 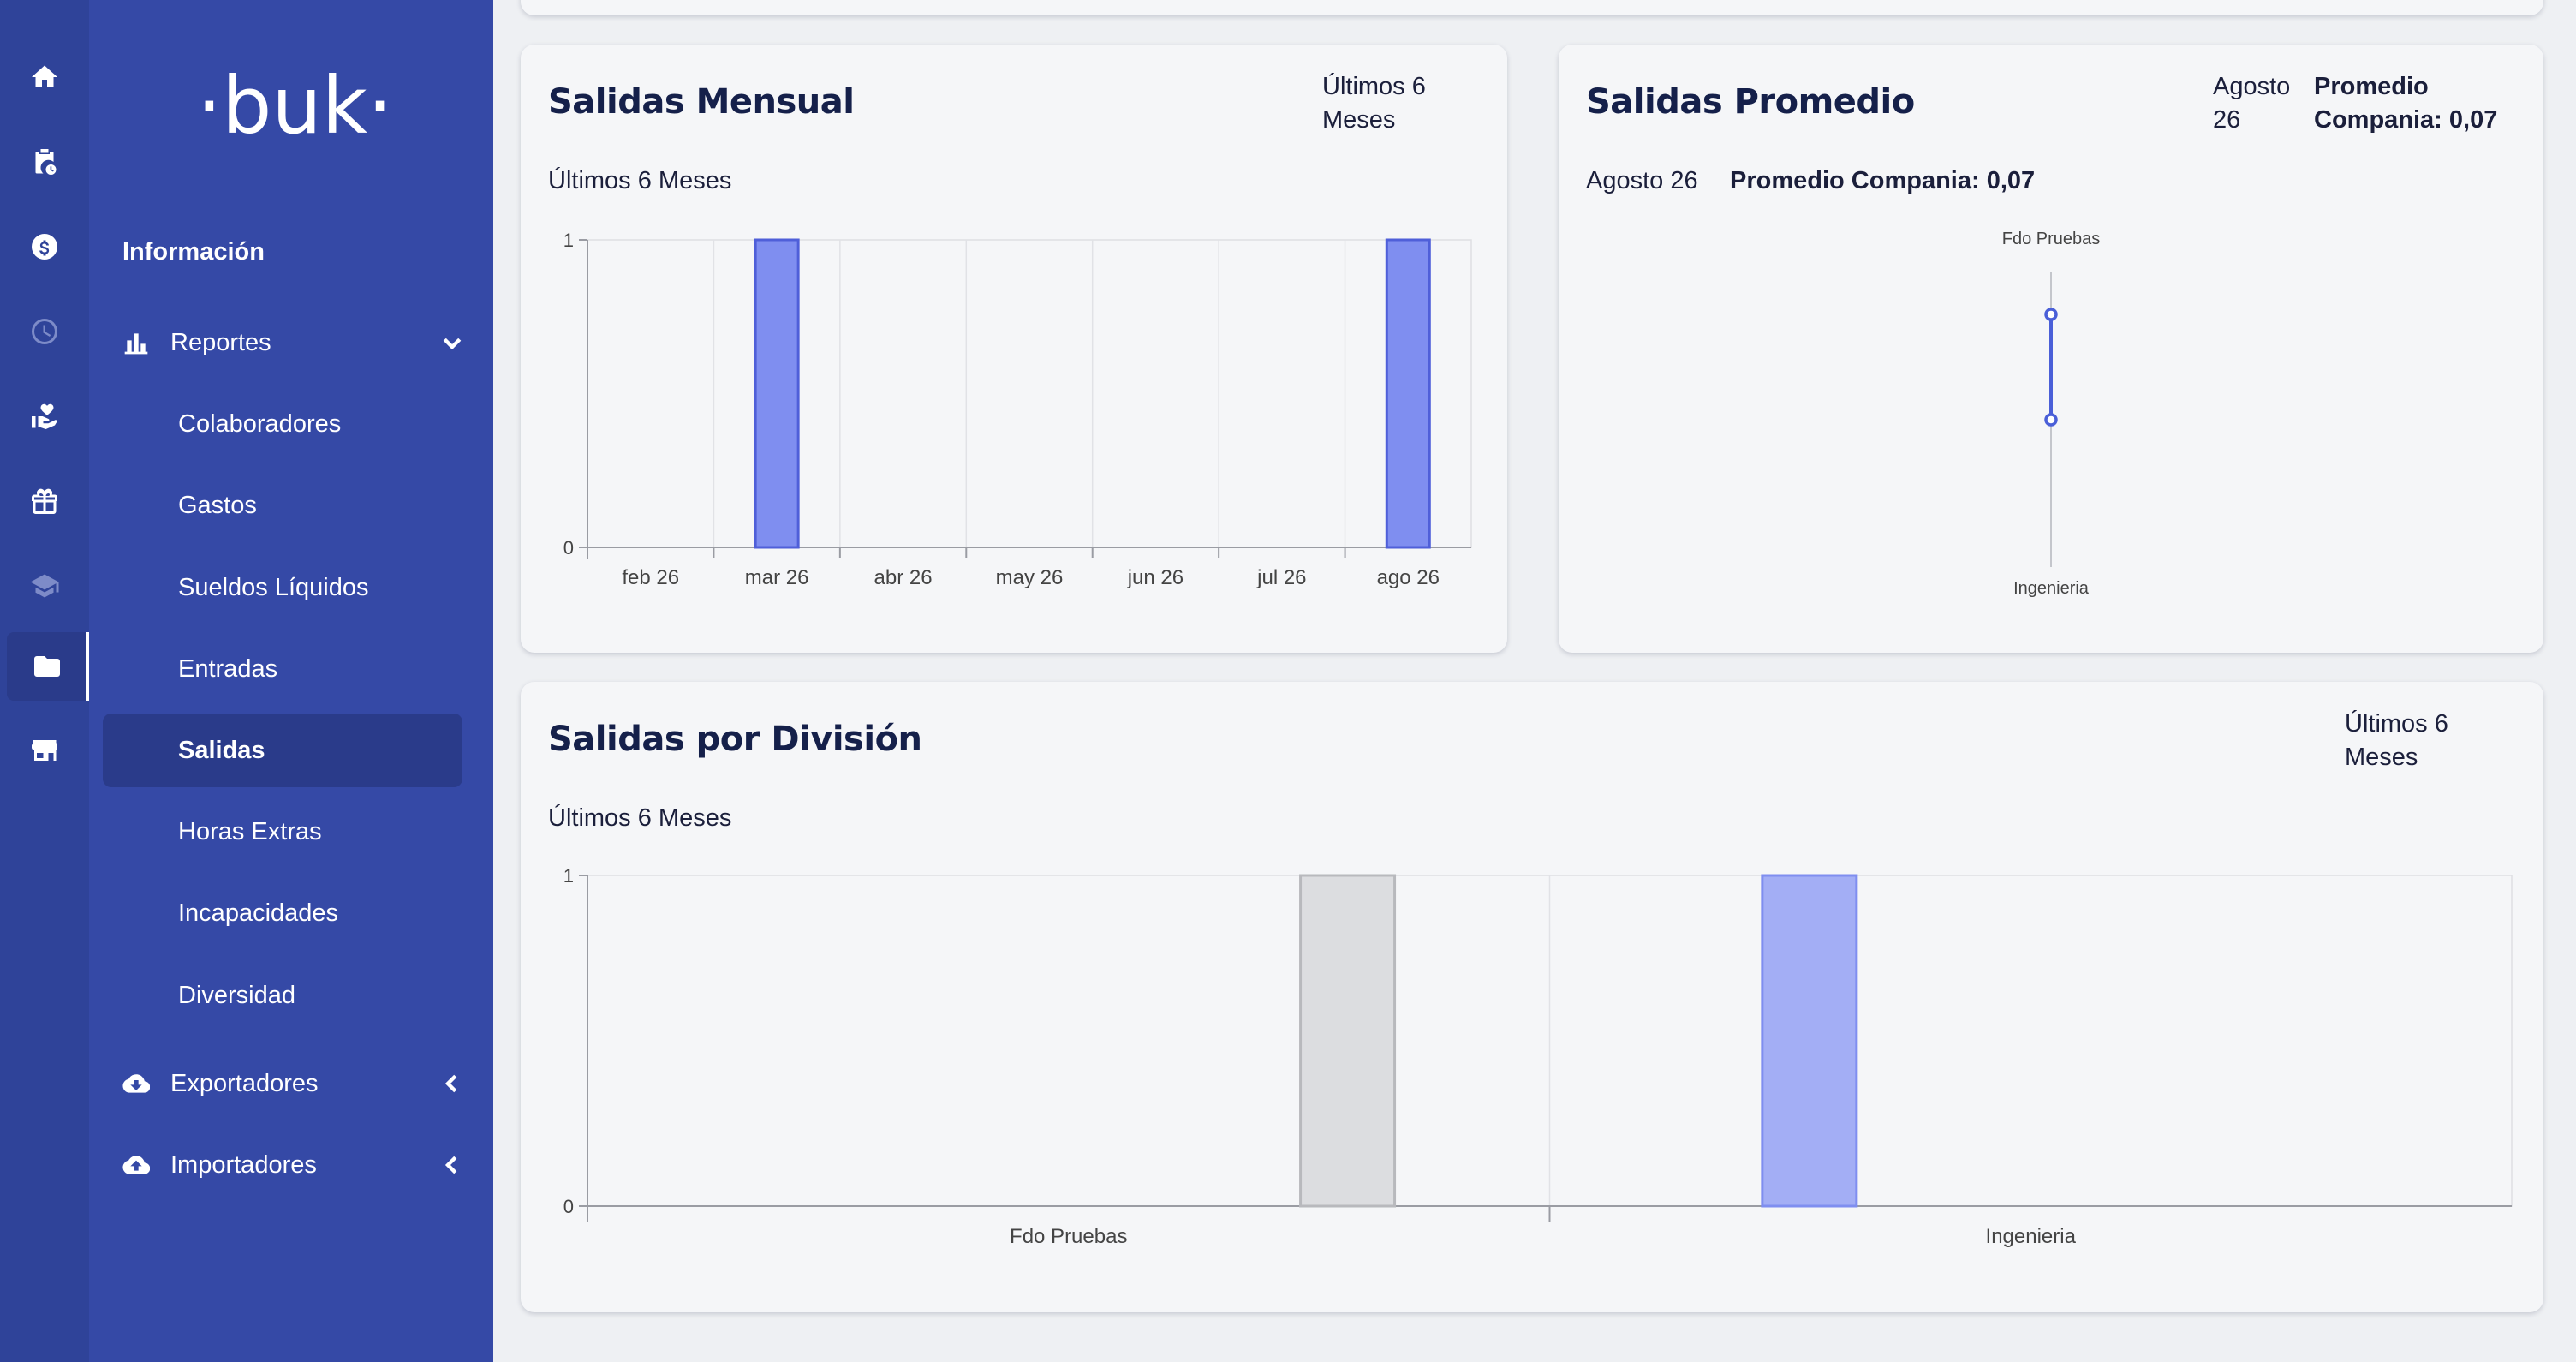 What do you see at coordinates (2252, 86) in the screenshot?
I see `period-line-1: Agosto` at bounding box center [2252, 86].